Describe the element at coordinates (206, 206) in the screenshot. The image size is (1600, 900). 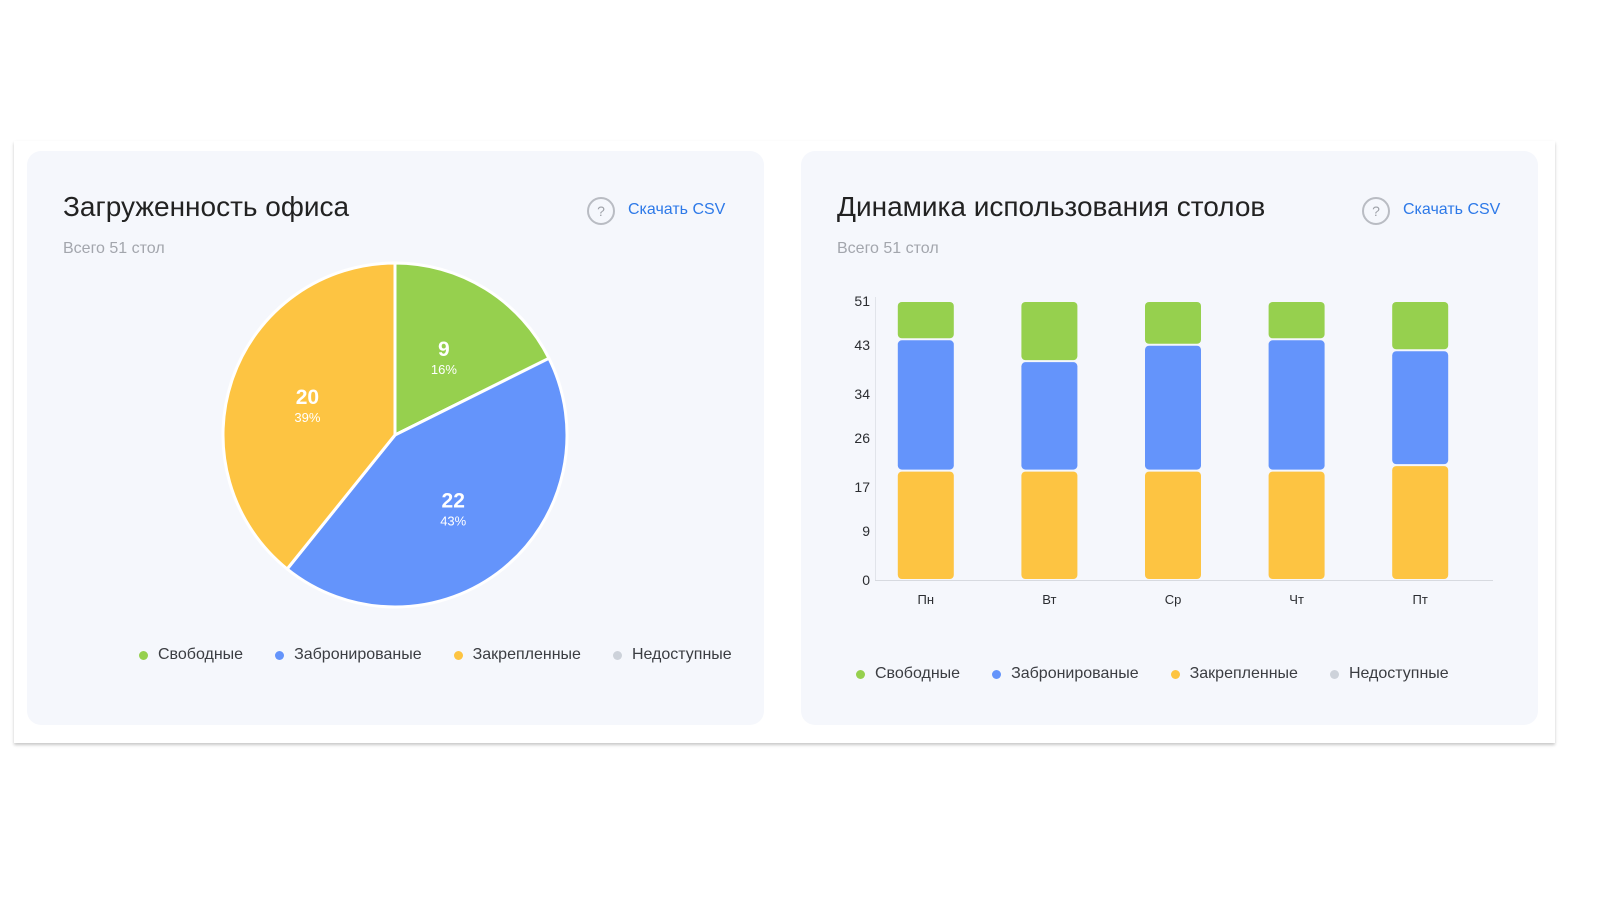
I see `card-title: Загруженность офиса` at that location.